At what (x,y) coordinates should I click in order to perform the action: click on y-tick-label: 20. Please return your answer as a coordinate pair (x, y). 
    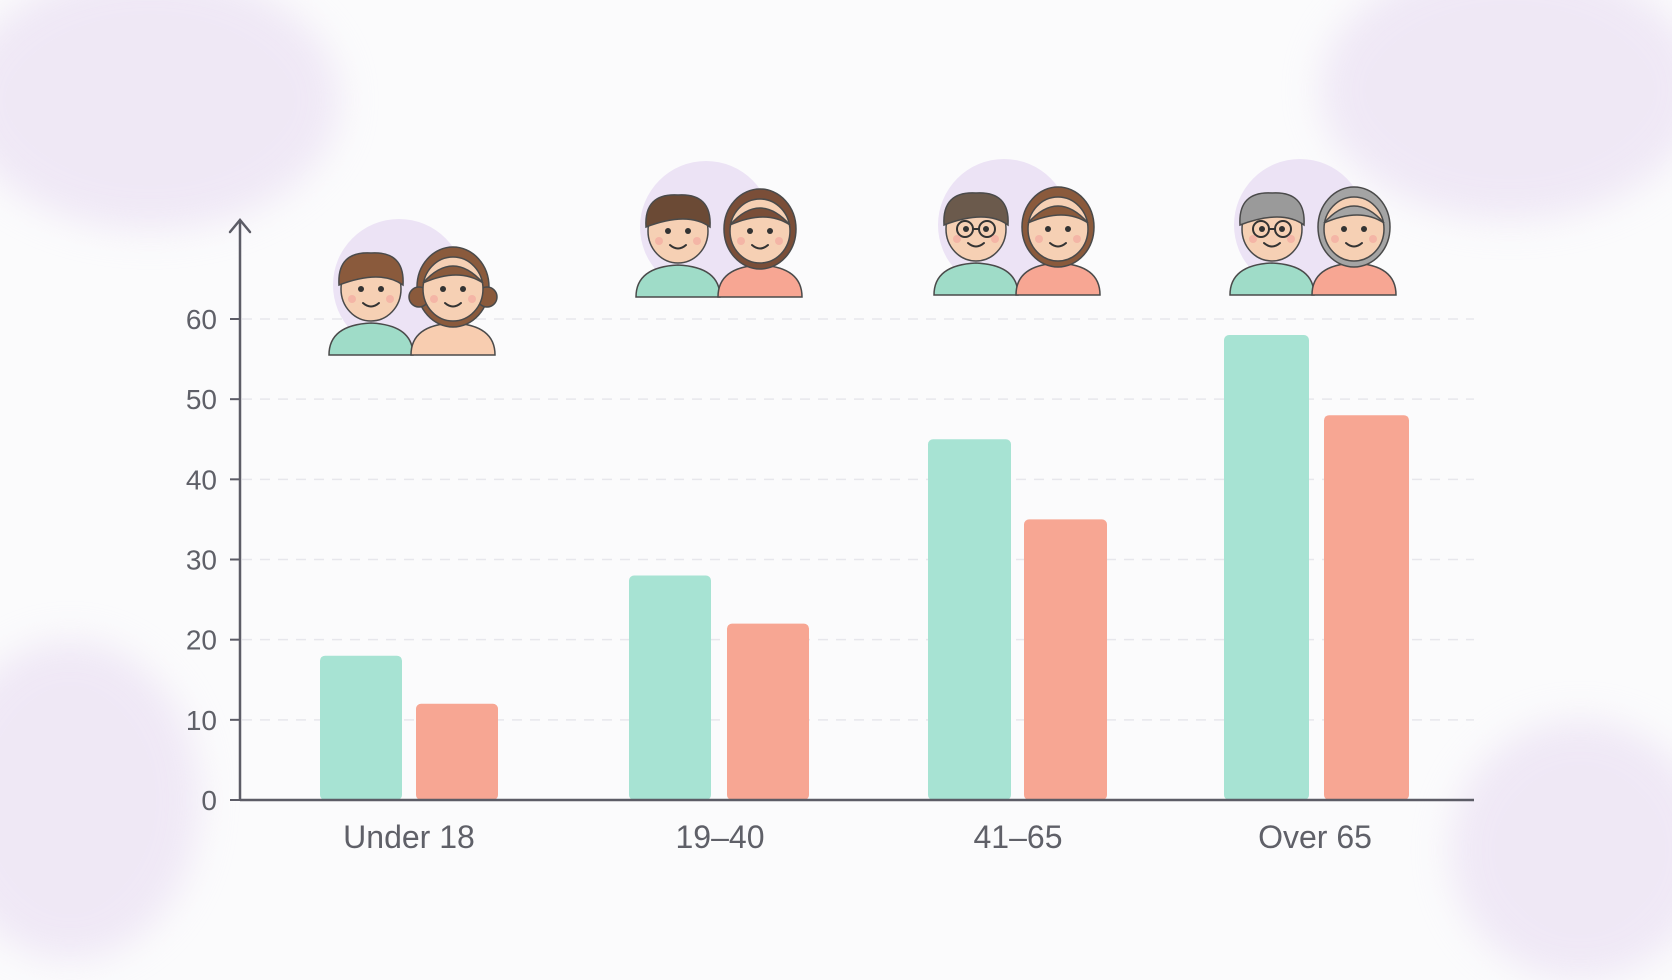
    Looking at the image, I should click on (201, 640).